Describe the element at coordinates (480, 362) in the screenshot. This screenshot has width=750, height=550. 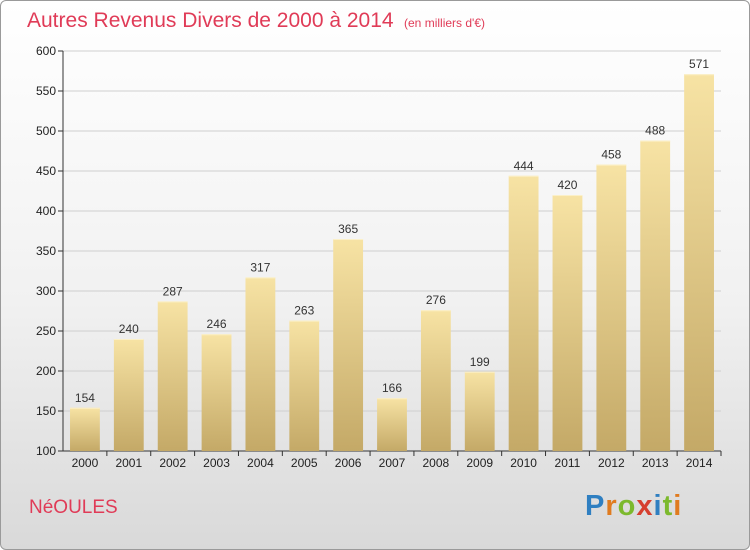
I see `data-label: 199` at that location.